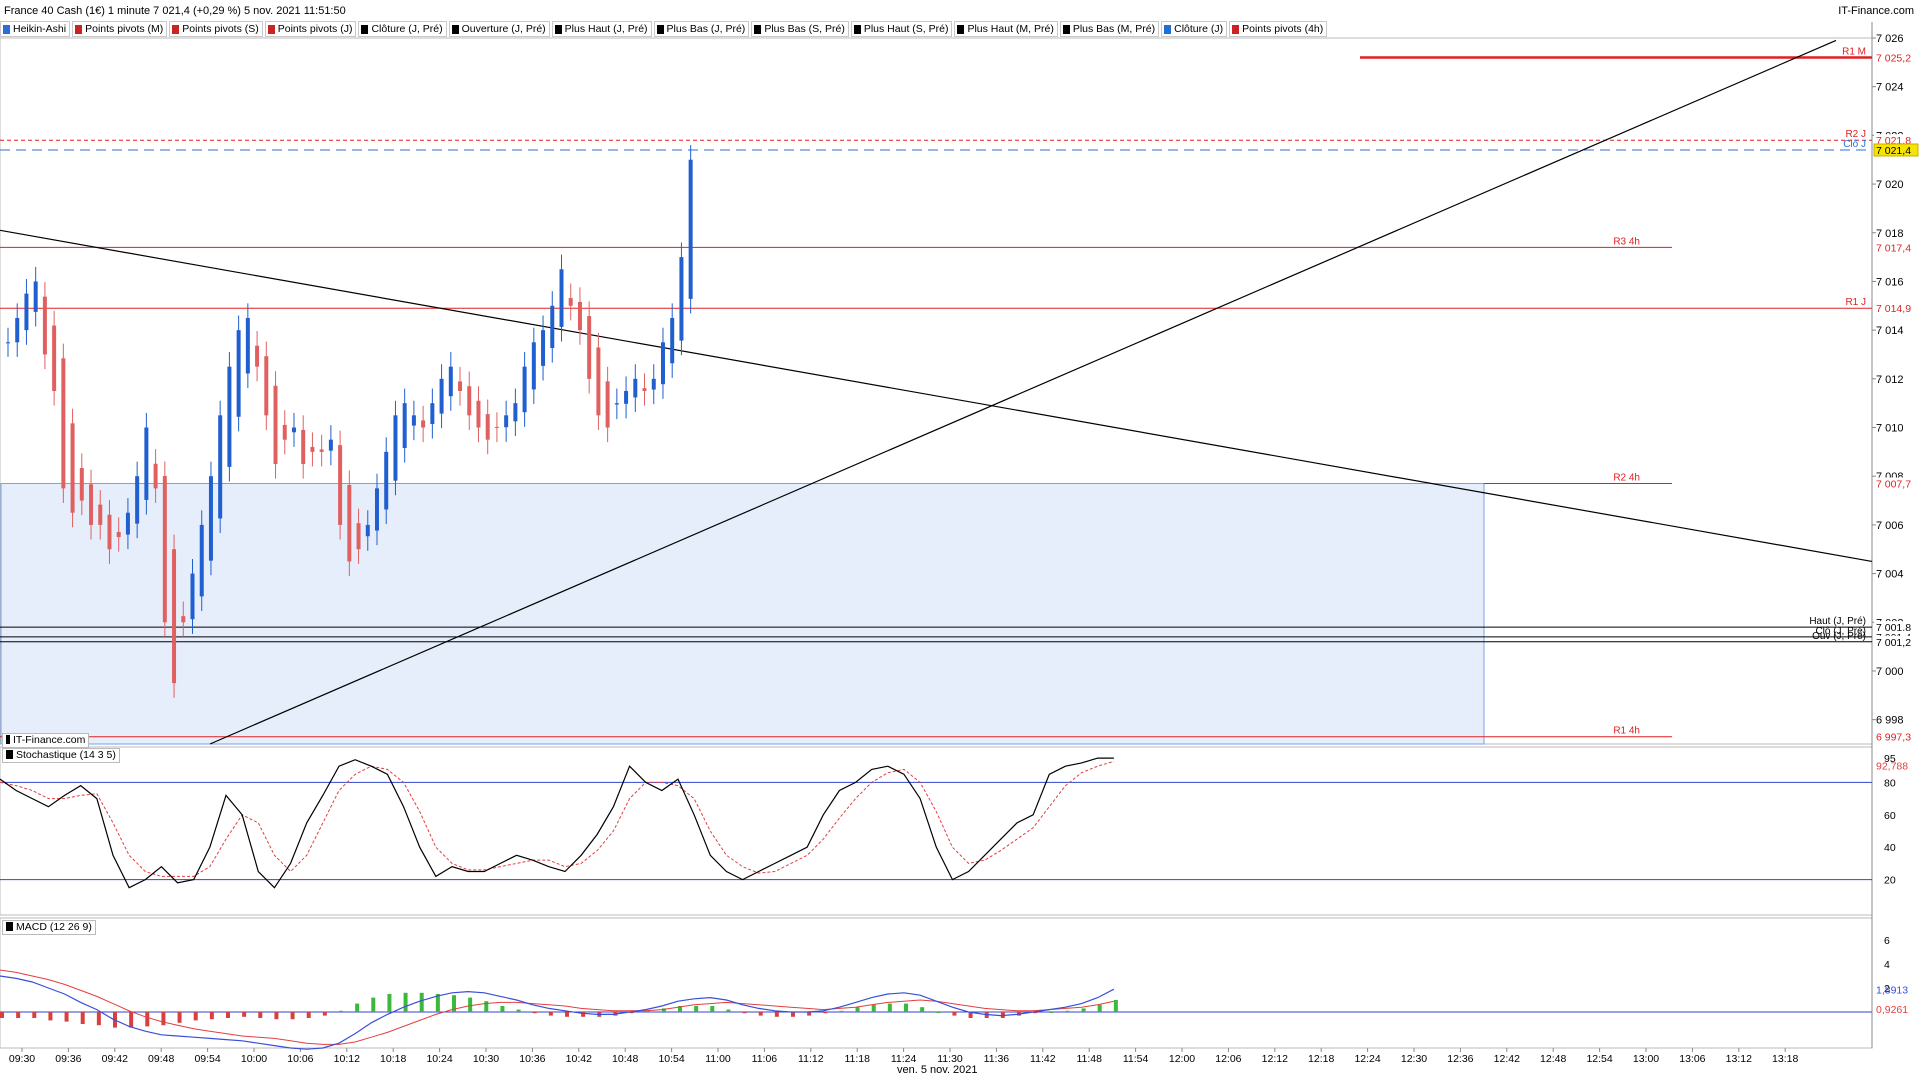 The width and height of the screenshot is (1920, 1080). What do you see at coordinates (1854, 144) in the screenshot?
I see `level-label: Clô J` at bounding box center [1854, 144].